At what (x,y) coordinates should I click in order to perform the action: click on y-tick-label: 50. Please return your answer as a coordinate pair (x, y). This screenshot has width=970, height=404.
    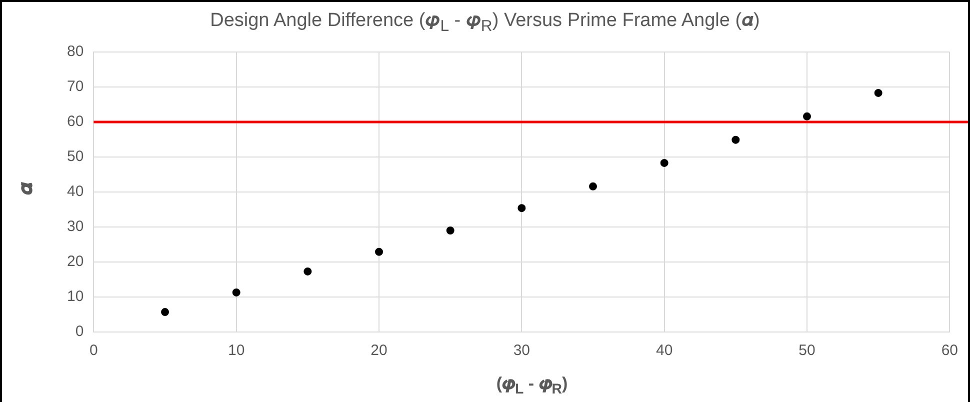
    Looking at the image, I should click on (75, 157).